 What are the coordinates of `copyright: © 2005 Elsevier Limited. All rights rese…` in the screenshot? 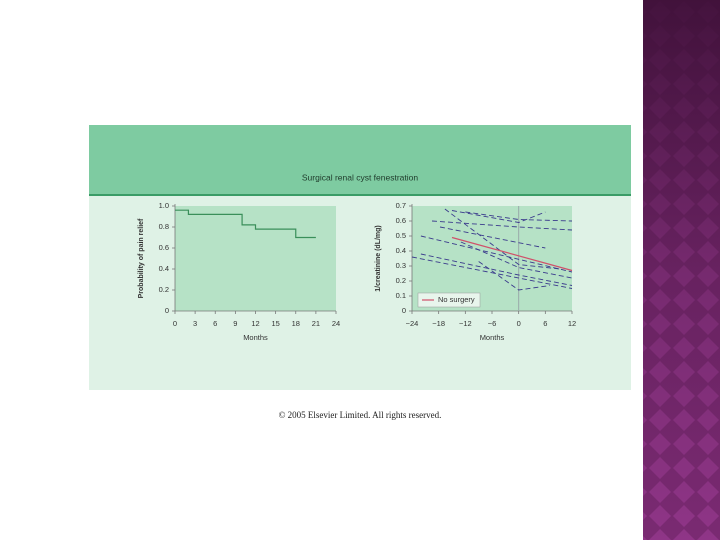 It's located at (360, 415).